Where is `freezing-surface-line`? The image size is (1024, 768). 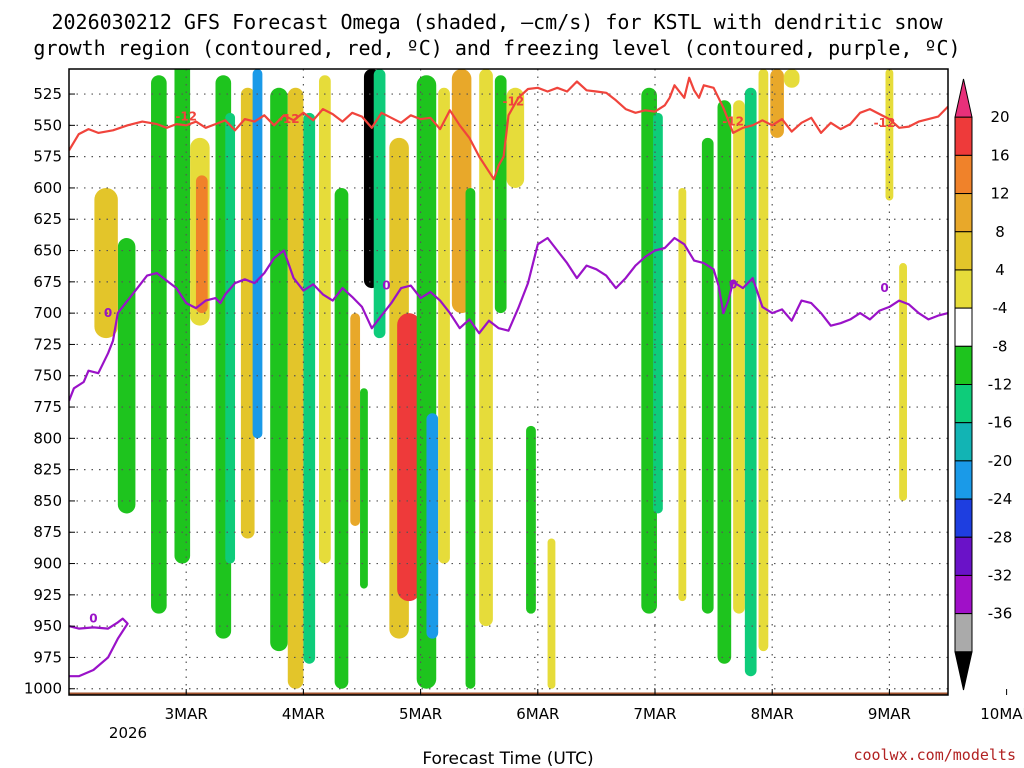 freezing-surface-line is located at coordinates (99, 647).